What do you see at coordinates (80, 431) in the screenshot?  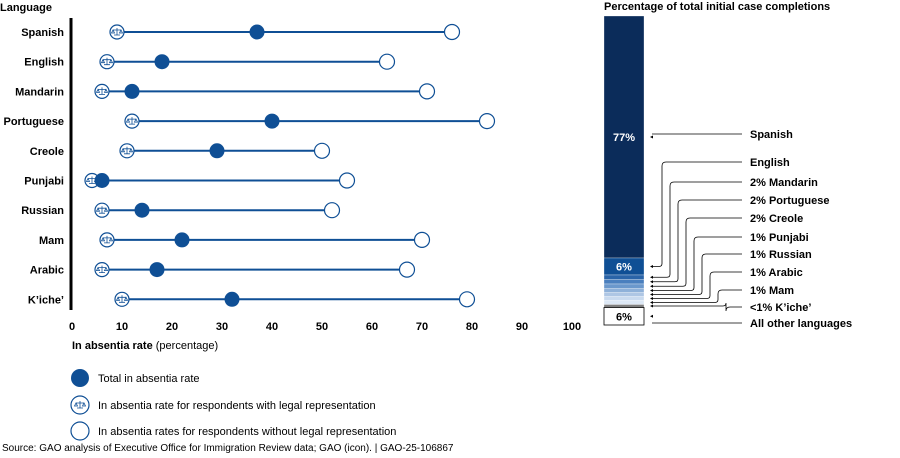 I see `legend-no-rep-marker` at bounding box center [80, 431].